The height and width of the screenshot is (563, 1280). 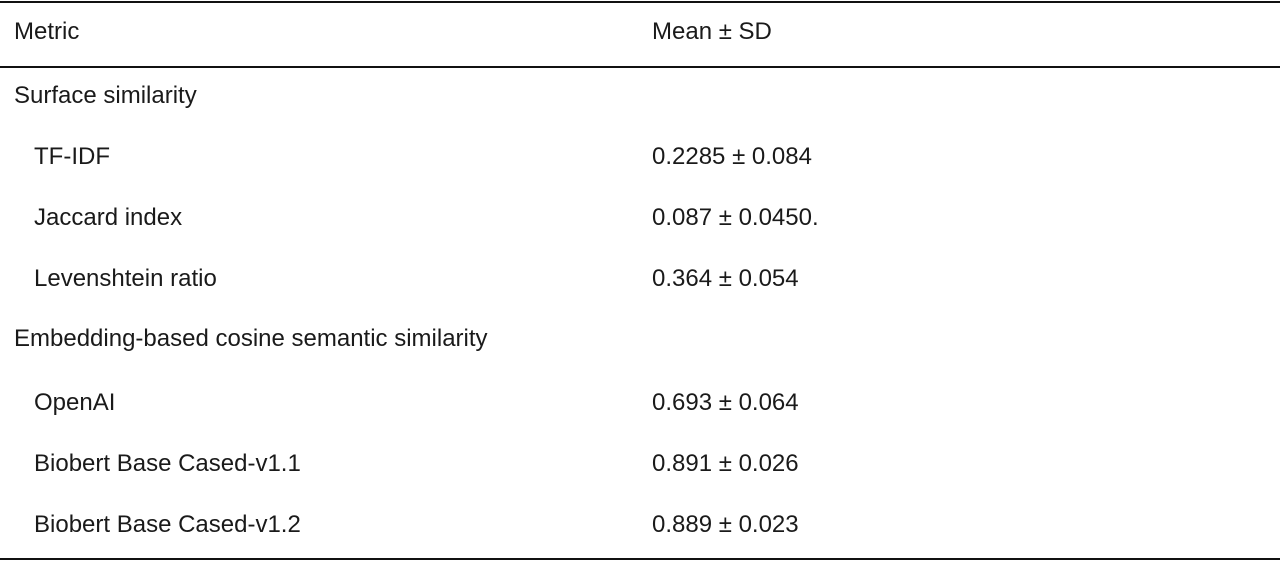 I want to click on row-label-jaccard-index: Jaccard index, so click(x=108, y=217).